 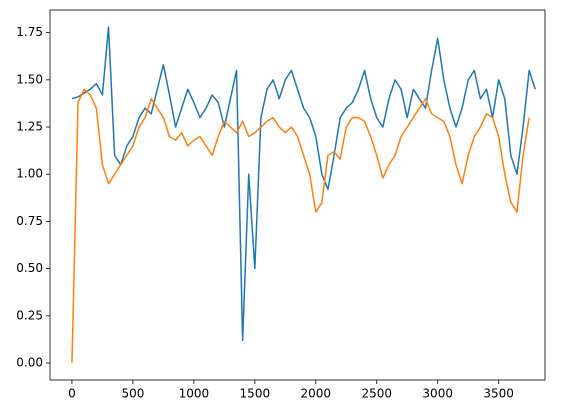 I want to click on x-tick-label: 3000, so click(x=437, y=394).